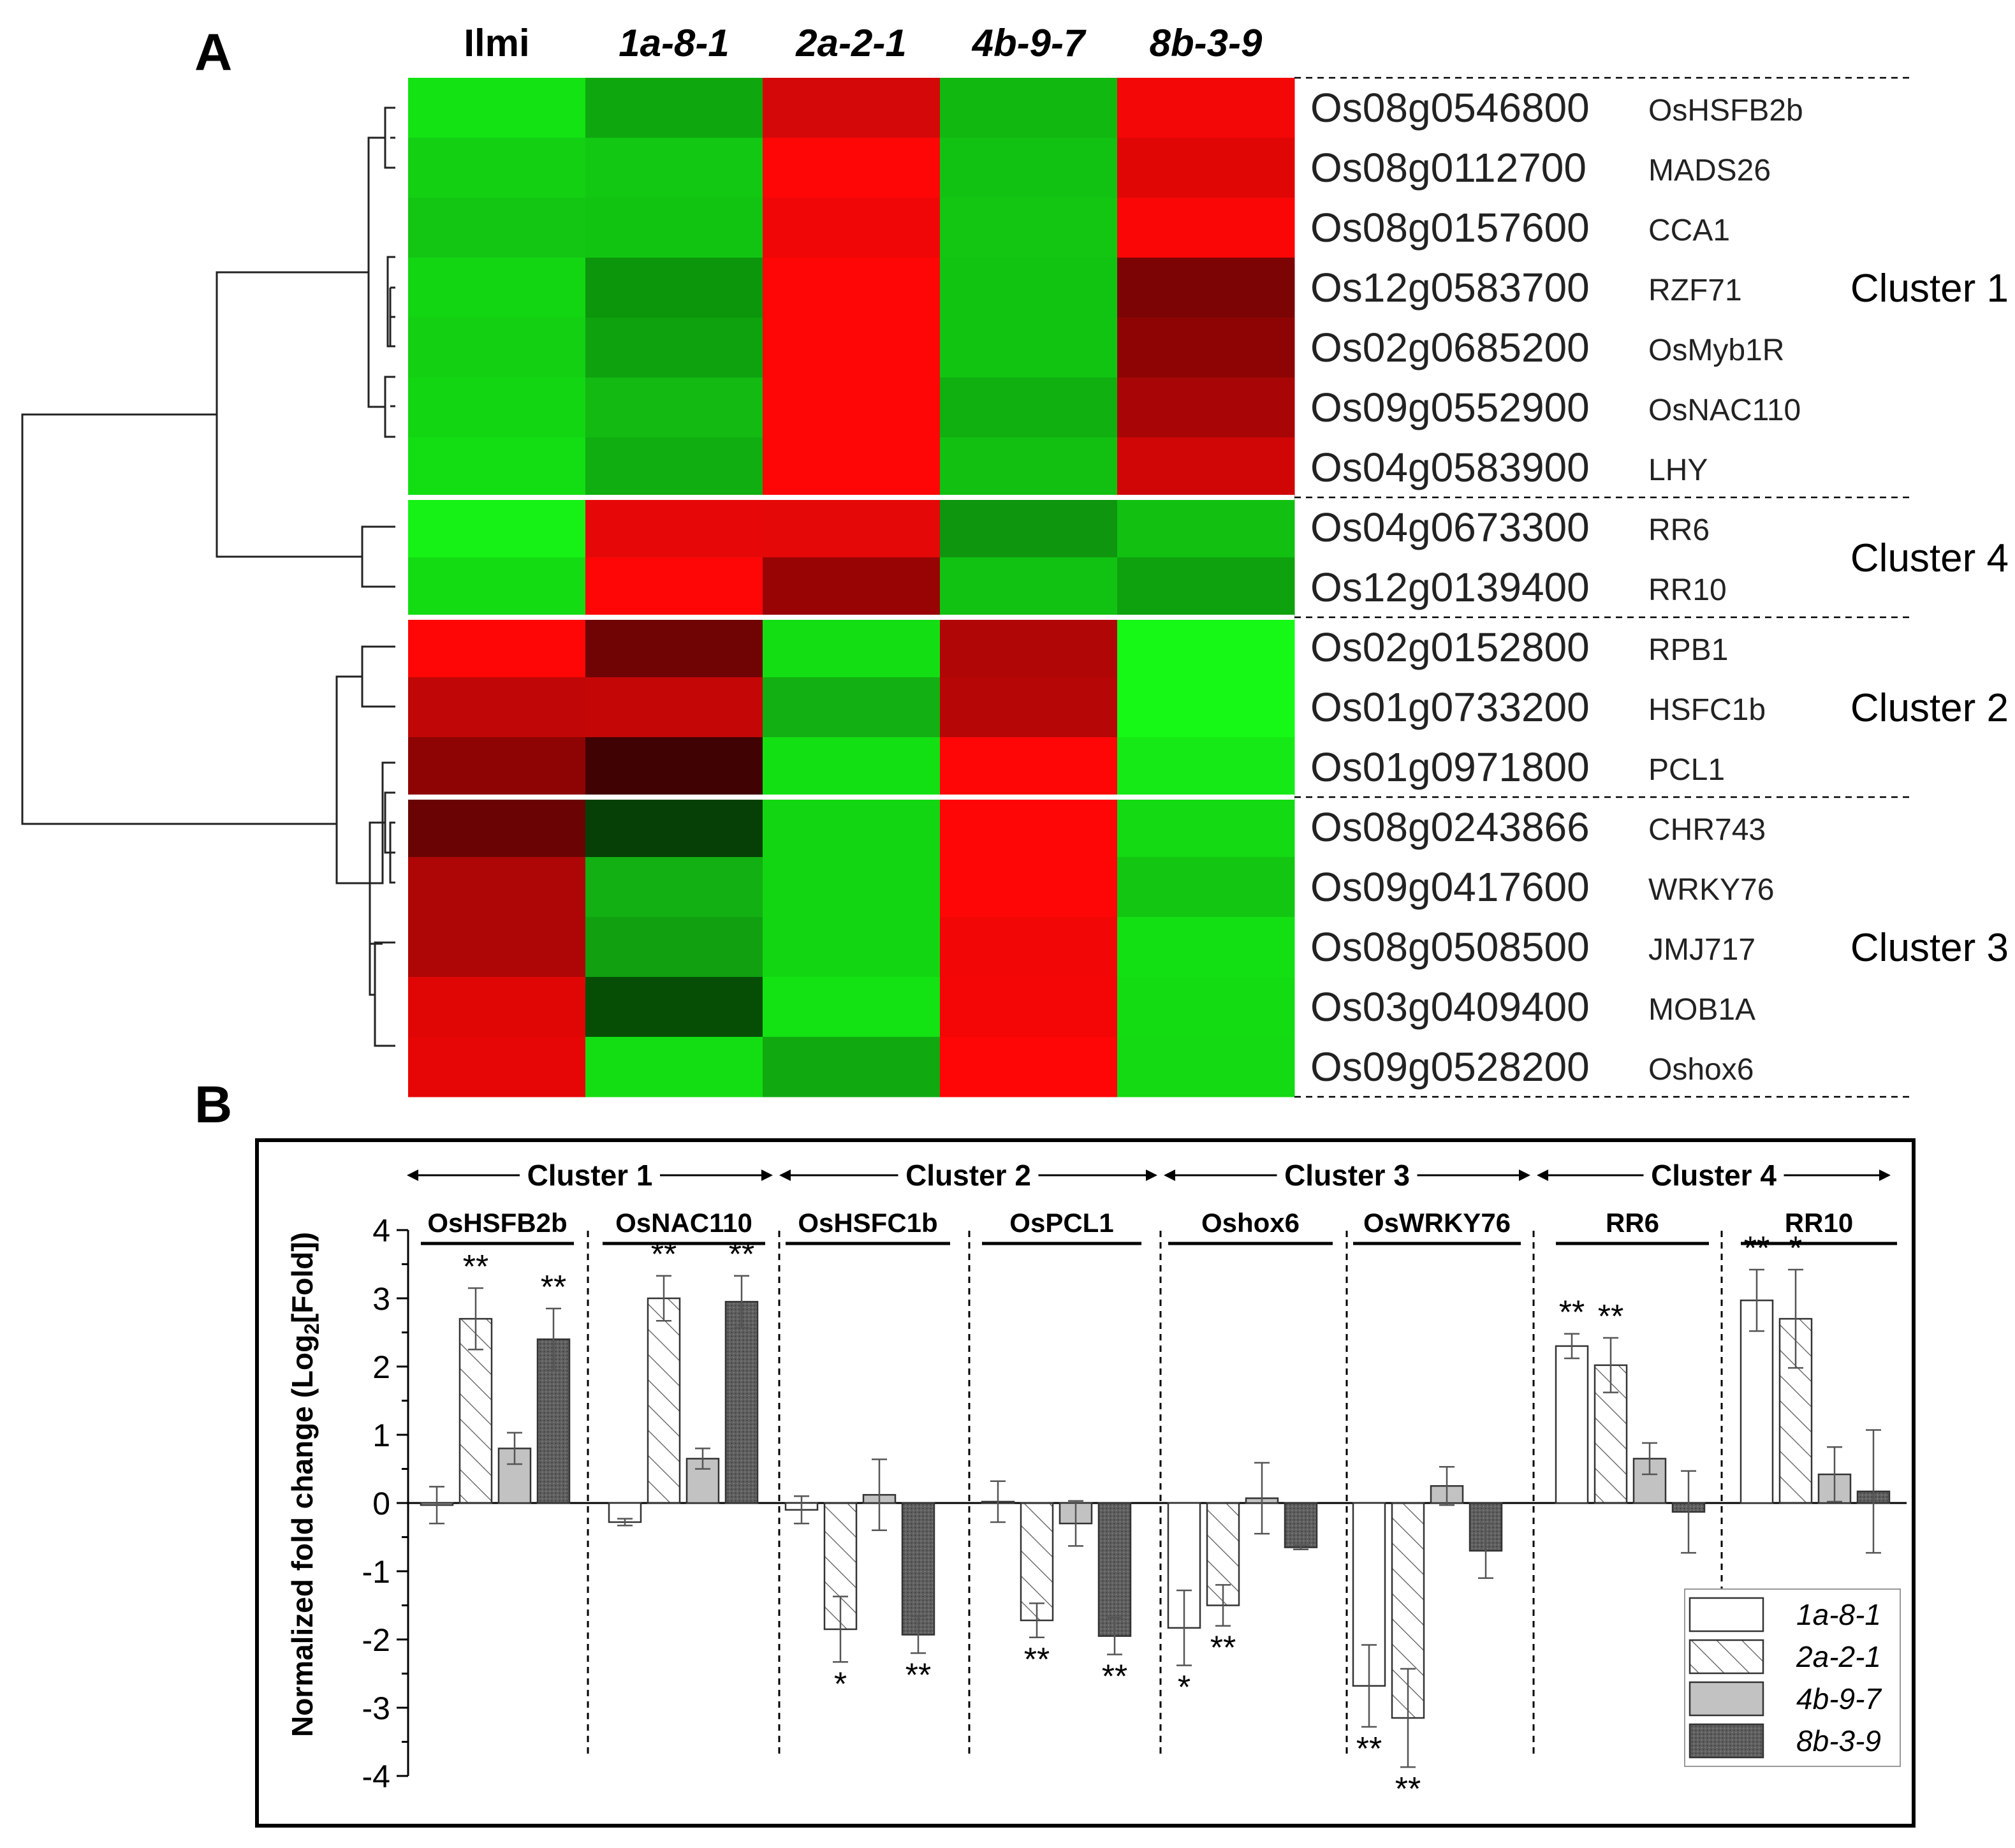 The width and height of the screenshot is (2015, 1848). What do you see at coordinates (1701, 950) in the screenshot?
I see `gene-name: JMJ717` at bounding box center [1701, 950].